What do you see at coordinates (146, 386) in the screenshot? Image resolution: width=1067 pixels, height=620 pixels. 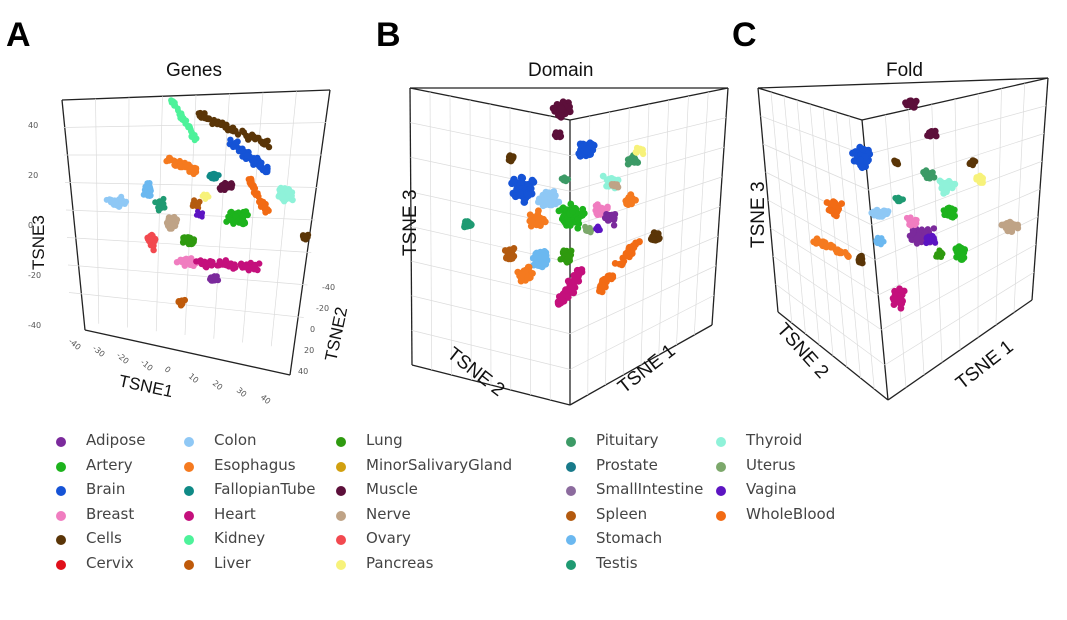 I see `axis-label-a-x: TSNE1` at bounding box center [146, 386].